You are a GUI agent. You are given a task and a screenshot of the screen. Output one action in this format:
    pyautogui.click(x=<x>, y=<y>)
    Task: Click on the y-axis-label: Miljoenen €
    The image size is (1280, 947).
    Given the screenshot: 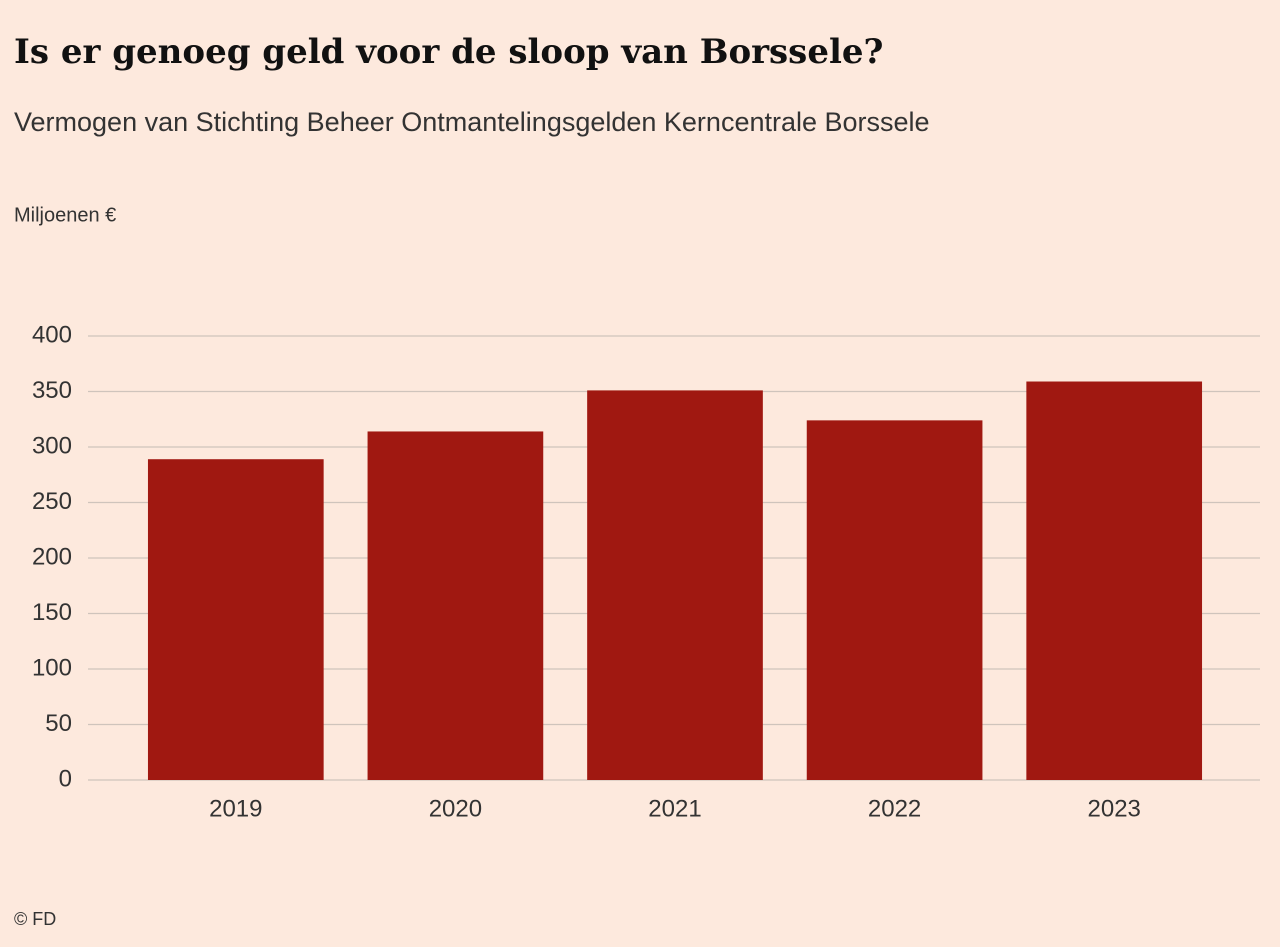 What is the action you would take?
    pyautogui.click(x=65, y=215)
    